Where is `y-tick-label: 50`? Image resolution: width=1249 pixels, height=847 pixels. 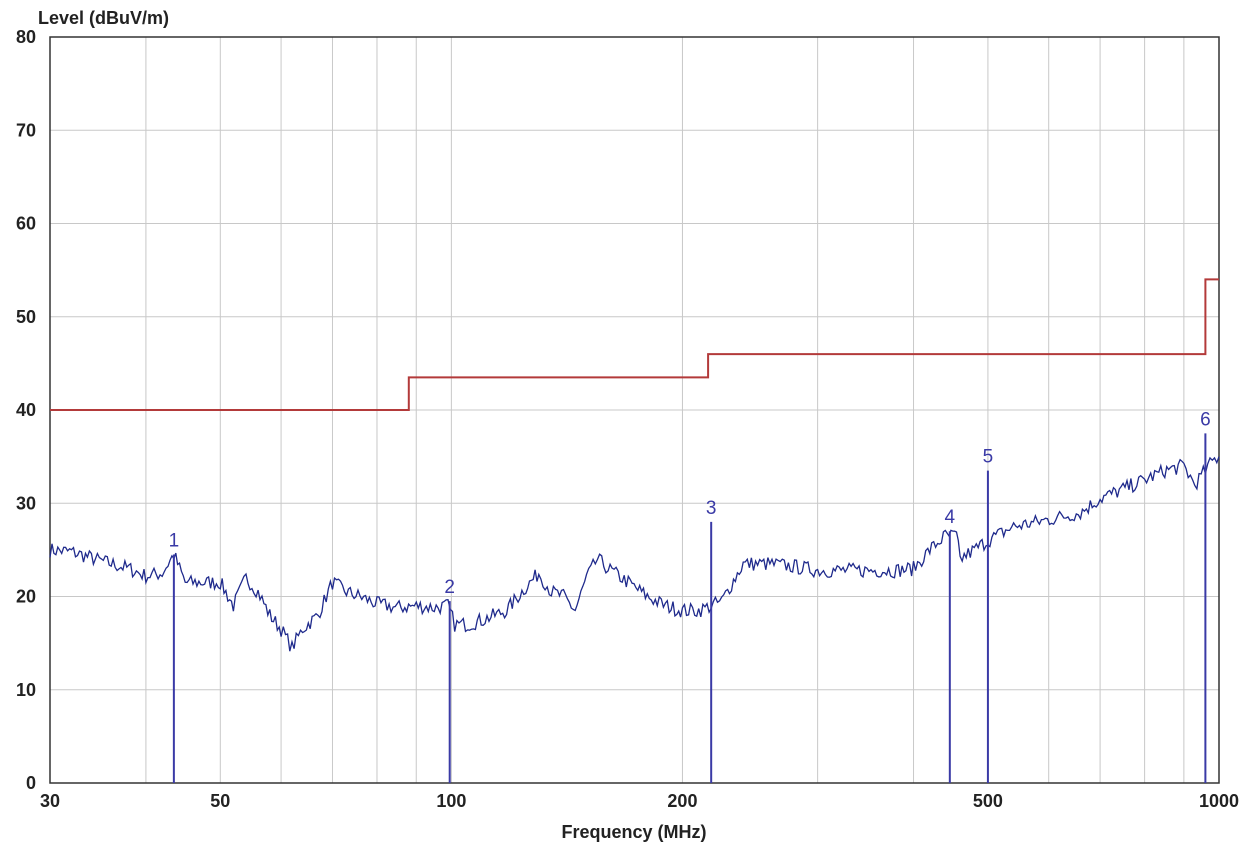 y-tick-label: 50 is located at coordinates (26, 317).